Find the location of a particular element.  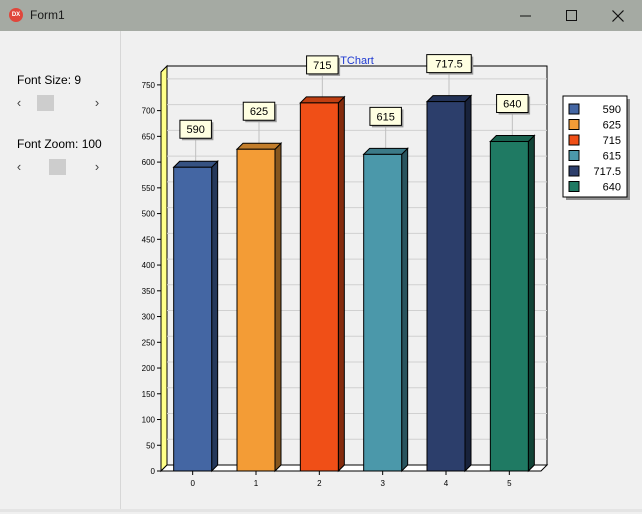

legend-entry: 717.5 is located at coordinates (607, 172).